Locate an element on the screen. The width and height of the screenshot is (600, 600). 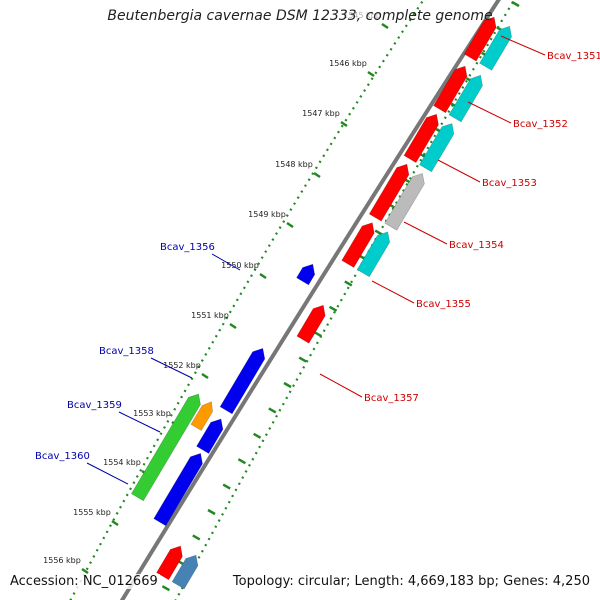
scale-label: 1551 kbp is located at coordinates (210, 315).